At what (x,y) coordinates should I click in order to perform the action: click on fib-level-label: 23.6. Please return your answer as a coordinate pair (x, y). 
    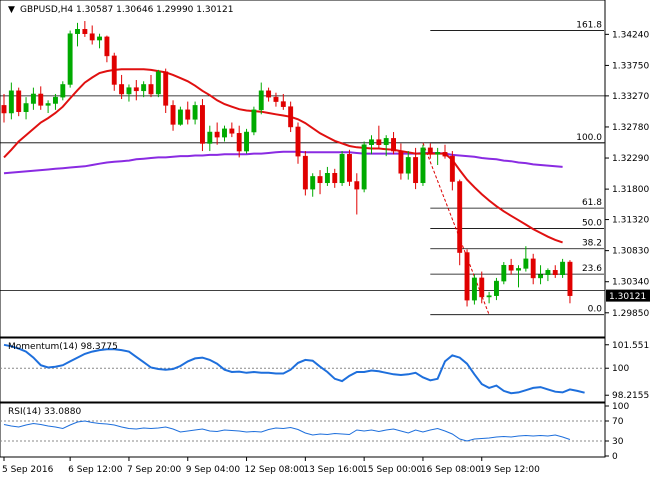
    Looking at the image, I should click on (592, 269).